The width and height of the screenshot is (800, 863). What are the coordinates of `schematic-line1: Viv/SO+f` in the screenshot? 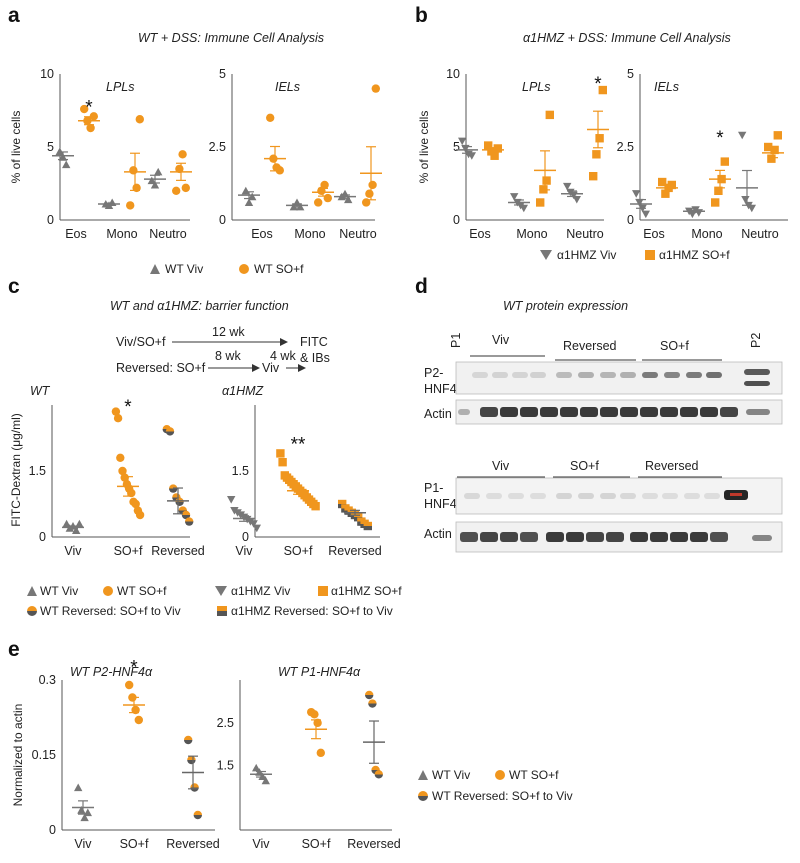 It's located at (141, 342).